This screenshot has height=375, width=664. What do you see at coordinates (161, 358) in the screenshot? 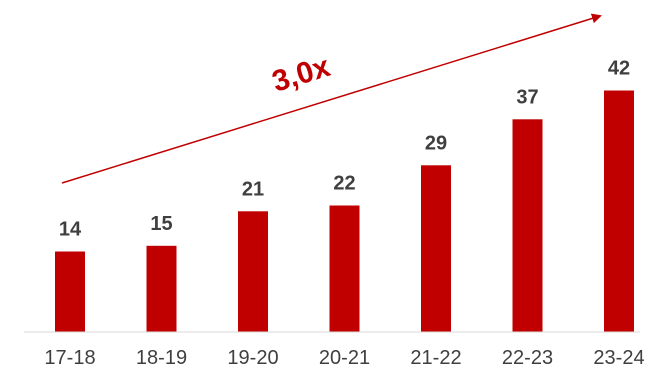
I see `x-tick-label-18-19: 18-19` at bounding box center [161, 358].